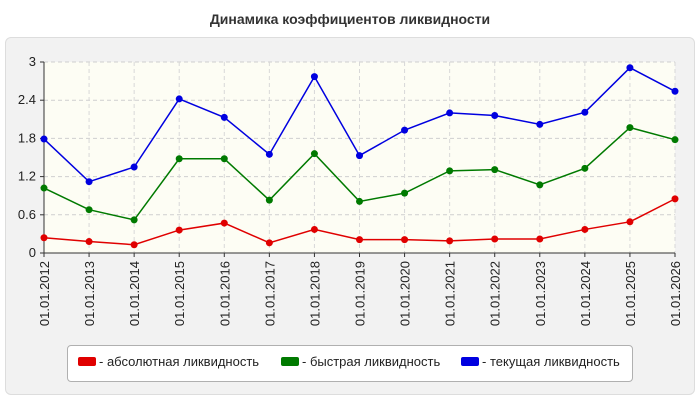 The image size is (700, 400). I want to click on legend-swatch-current, so click(470, 361).